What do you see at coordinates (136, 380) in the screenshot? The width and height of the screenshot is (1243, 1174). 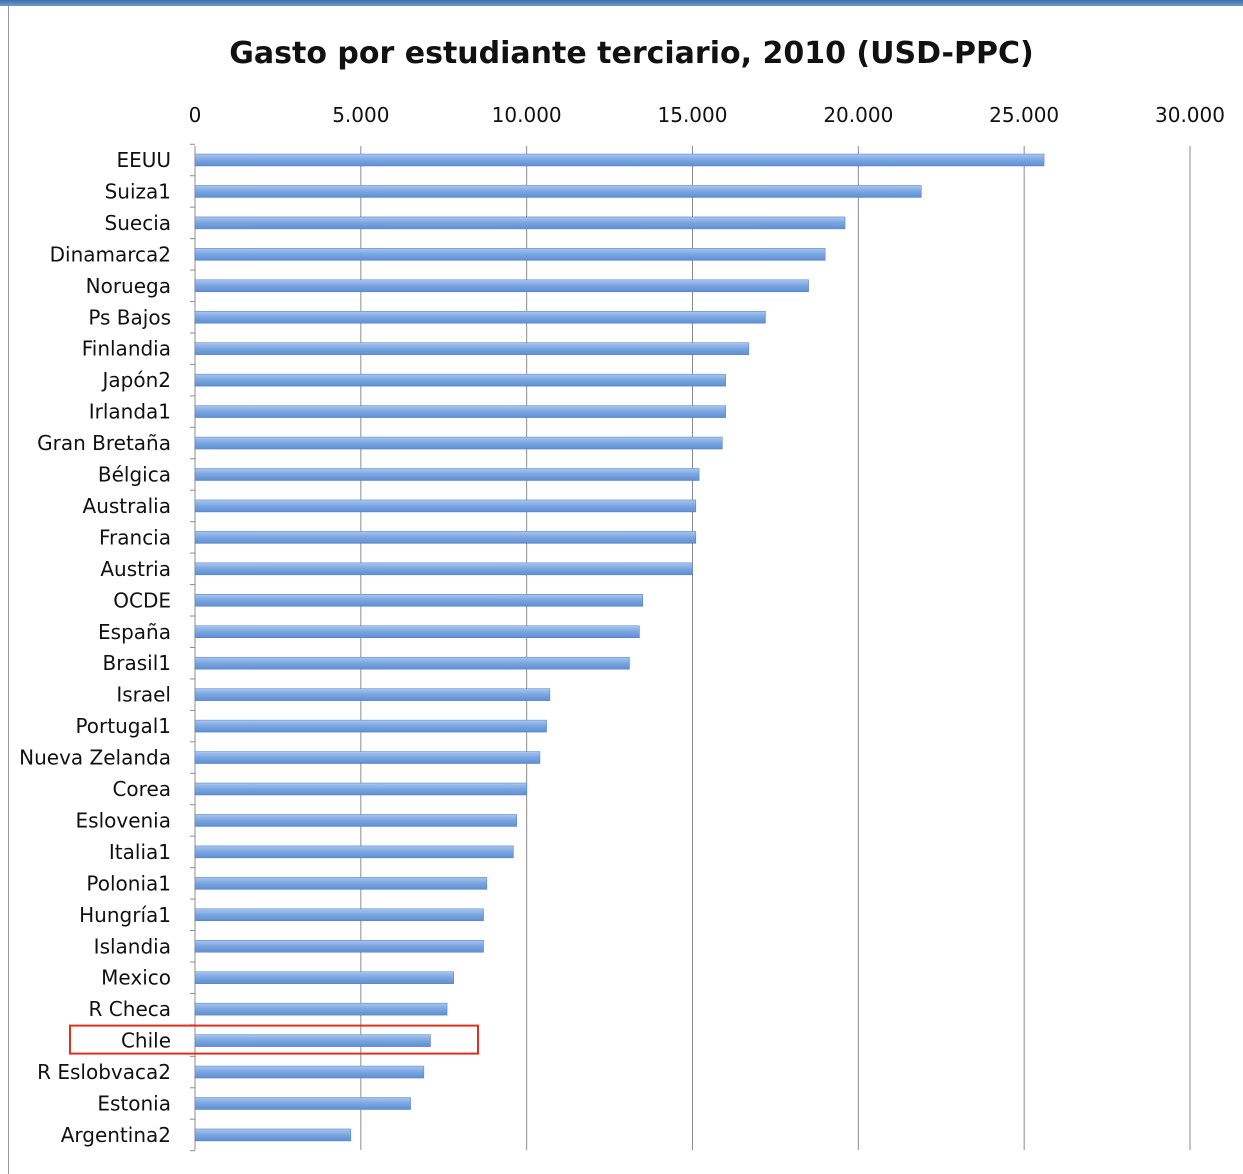 I see `category-label: Japón2` at bounding box center [136, 380].